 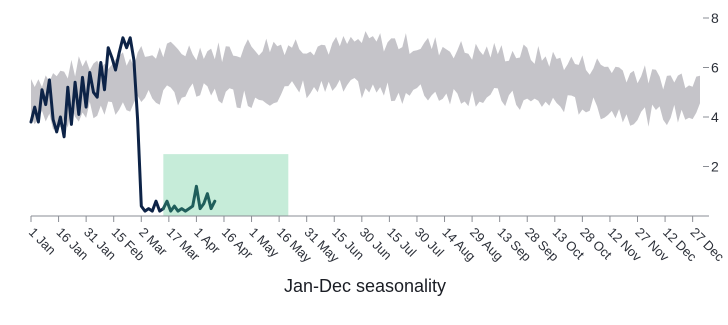 I want to click on x-tick-label-211: 30 Jul, so click(x=429, y=242).